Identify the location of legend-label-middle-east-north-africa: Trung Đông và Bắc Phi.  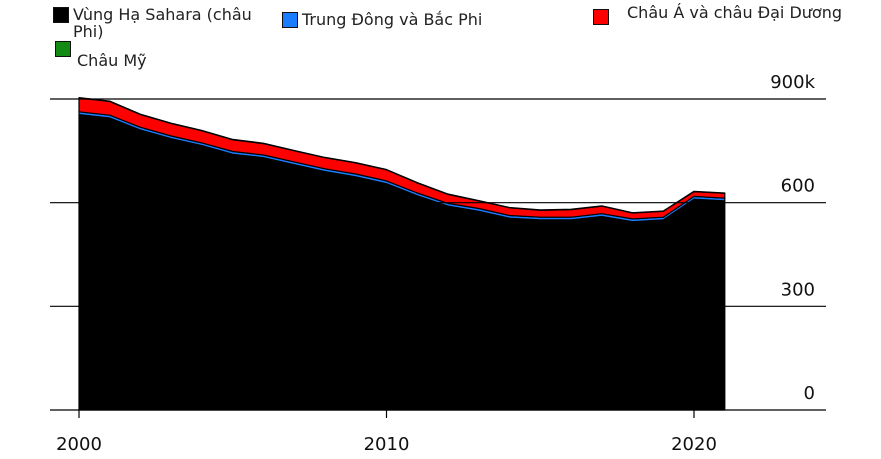
(392, 19).